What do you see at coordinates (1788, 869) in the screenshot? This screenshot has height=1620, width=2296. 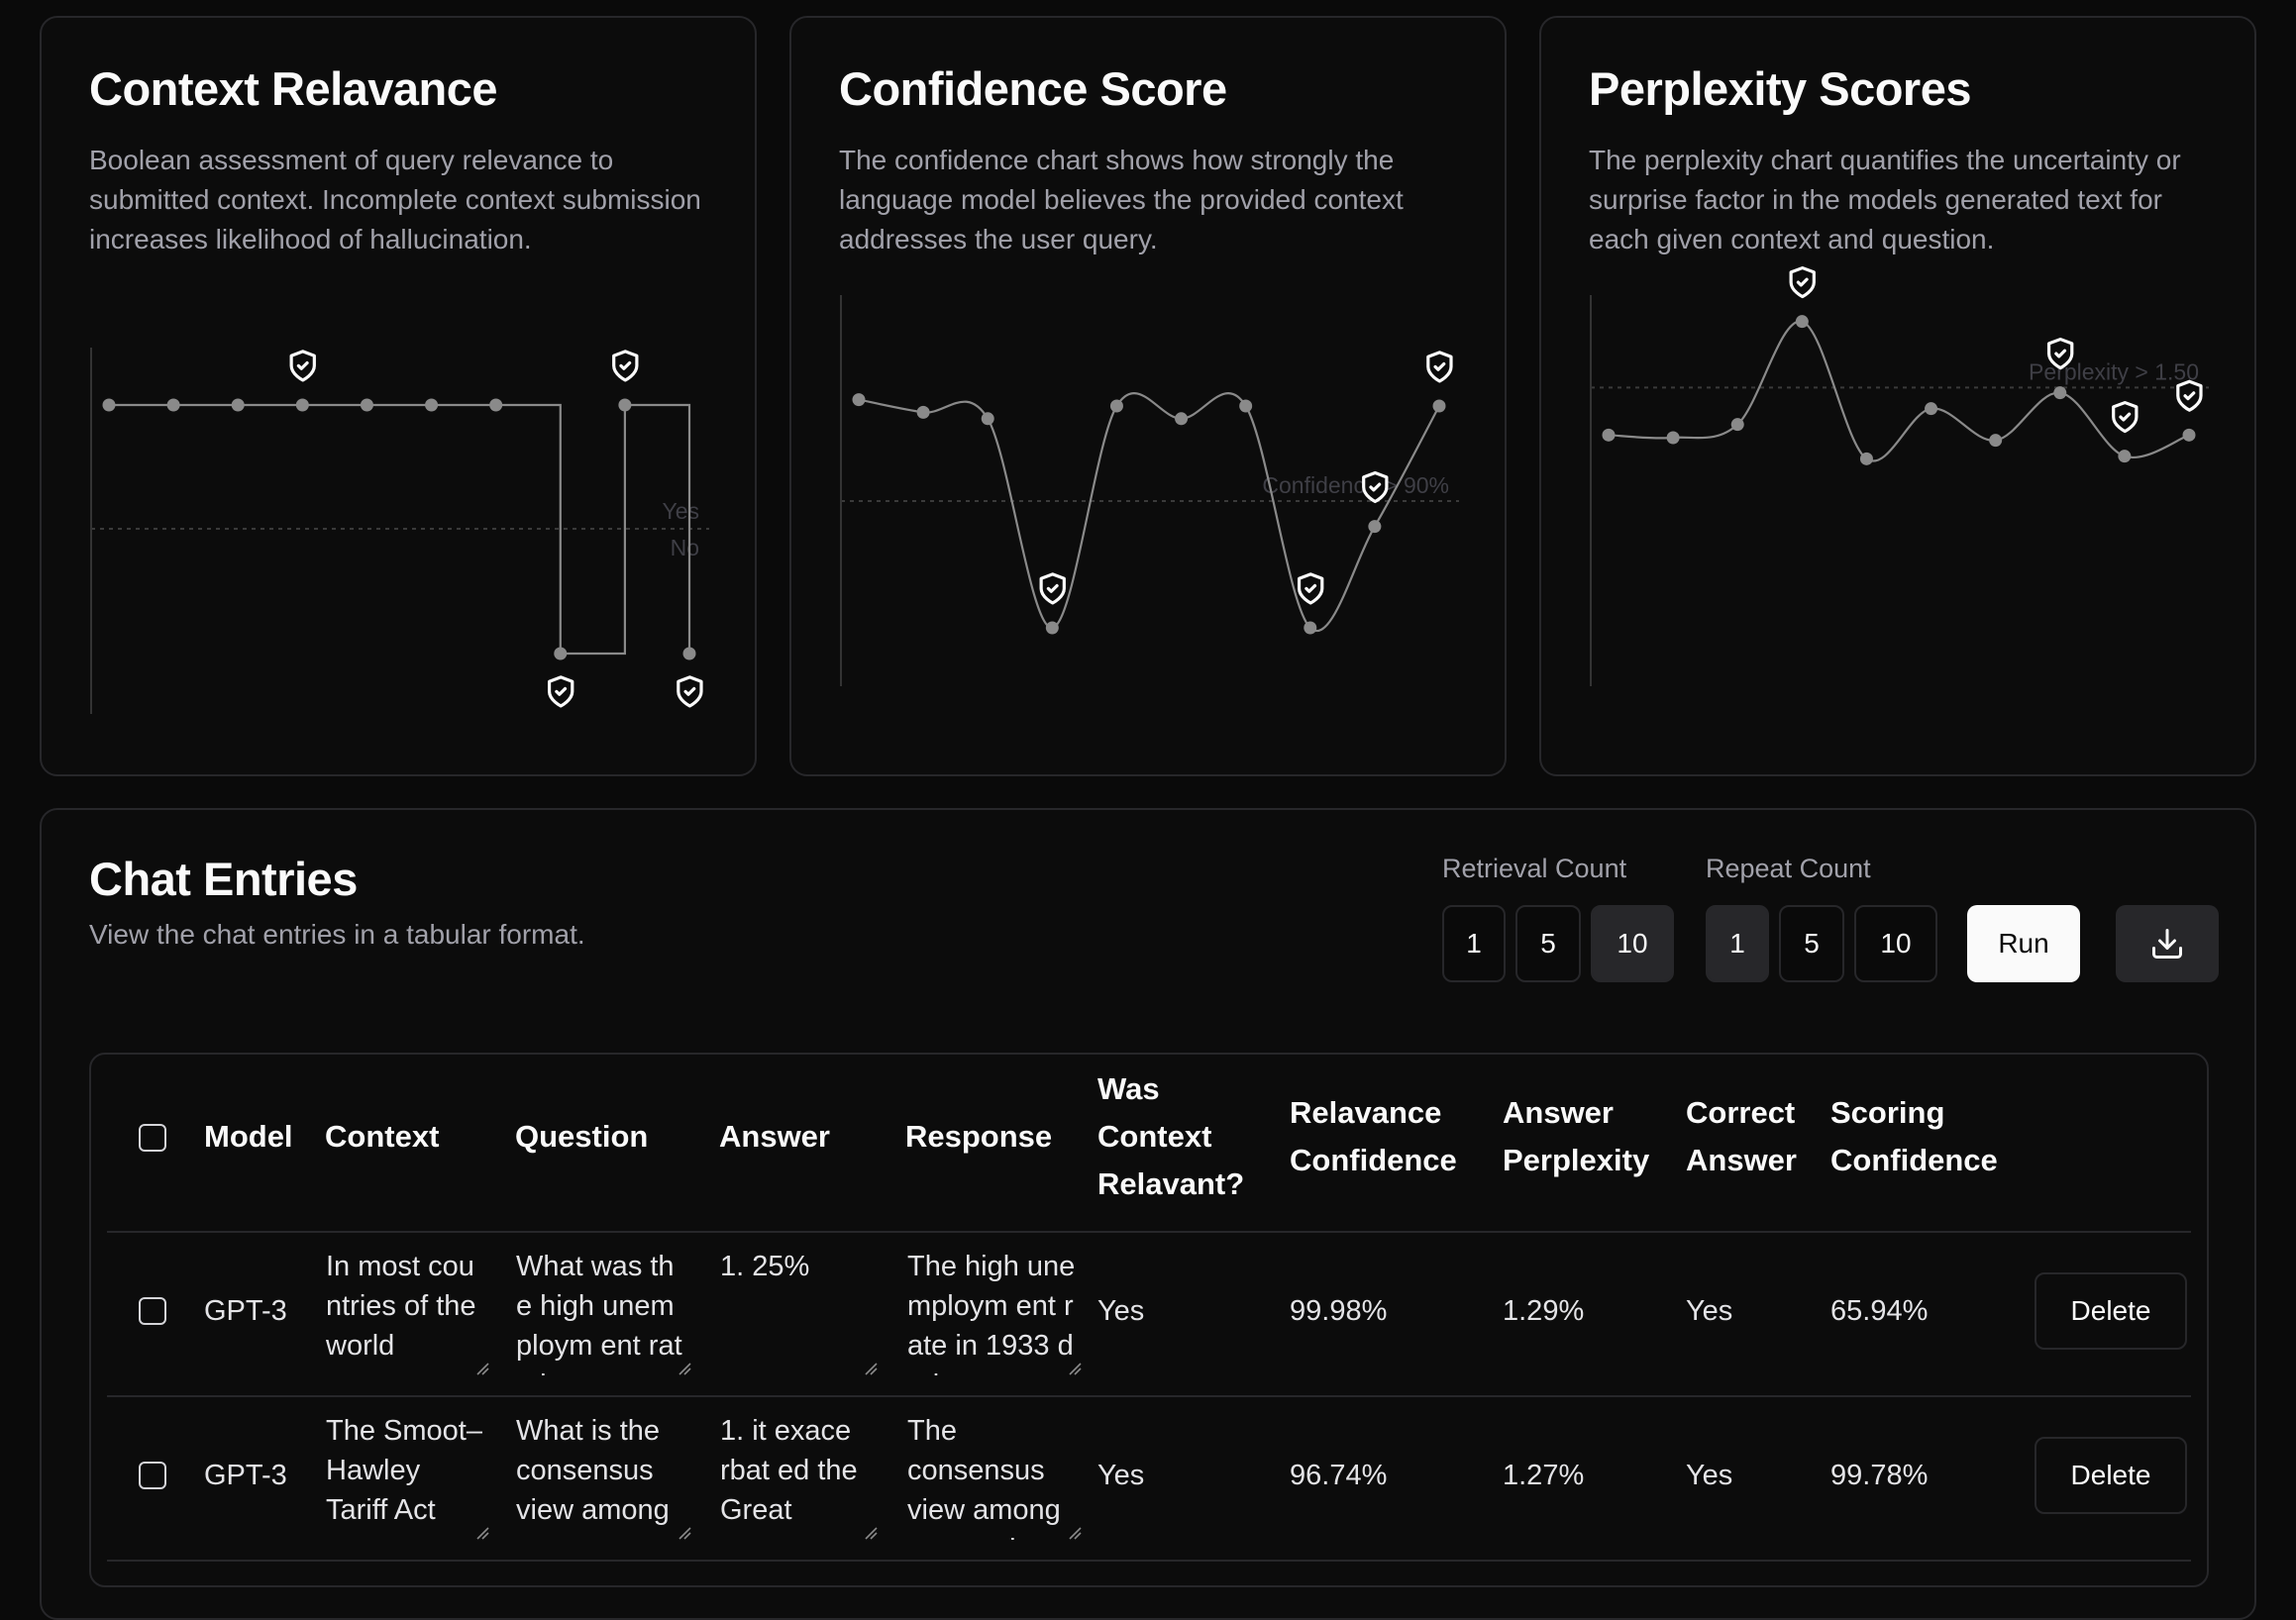 I see `repeat-count-label: Repeat Count` at bounding box center [1788, 869].